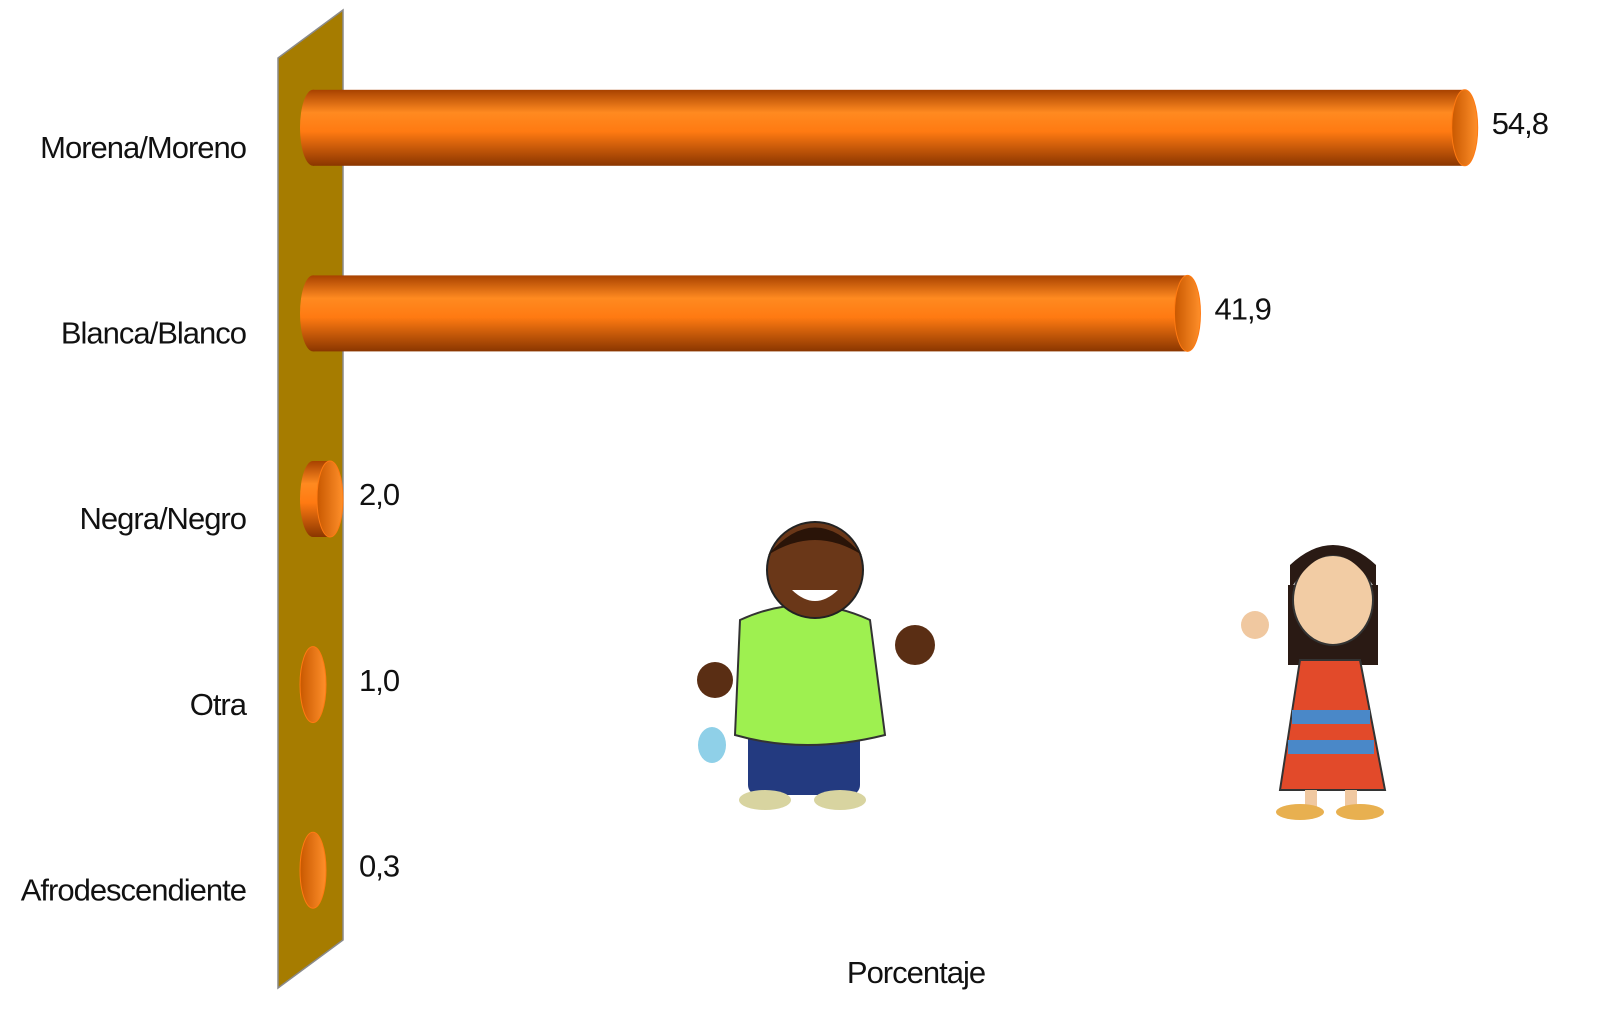 This screenshot has height=1012, width=1600. Describe the element at coordinates (1332, 725) in the screenshot. I see `girl-dress` at that location.